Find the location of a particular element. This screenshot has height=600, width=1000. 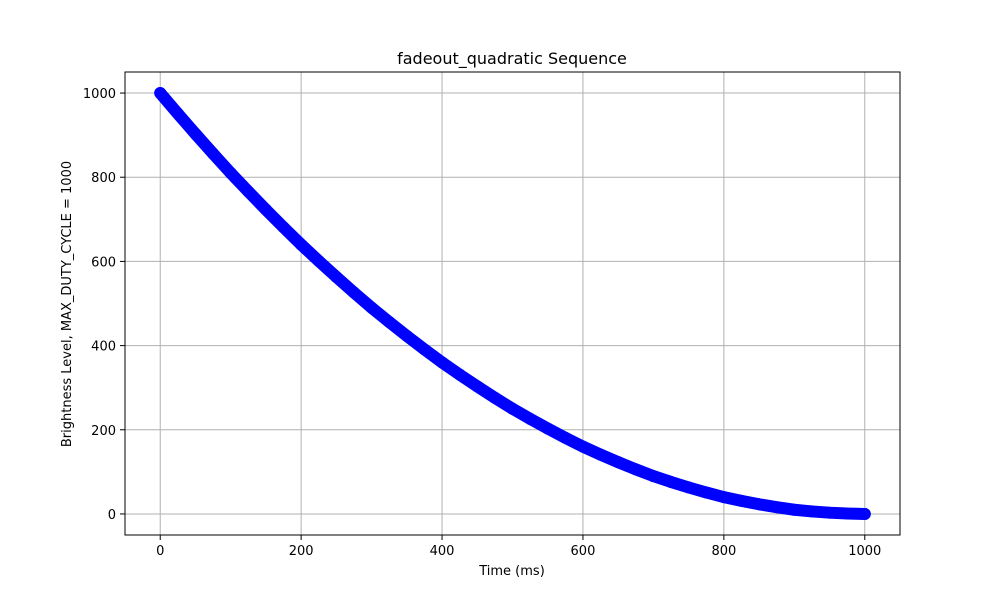

y-tick-label: 0 is located at coordinates (112, 515).